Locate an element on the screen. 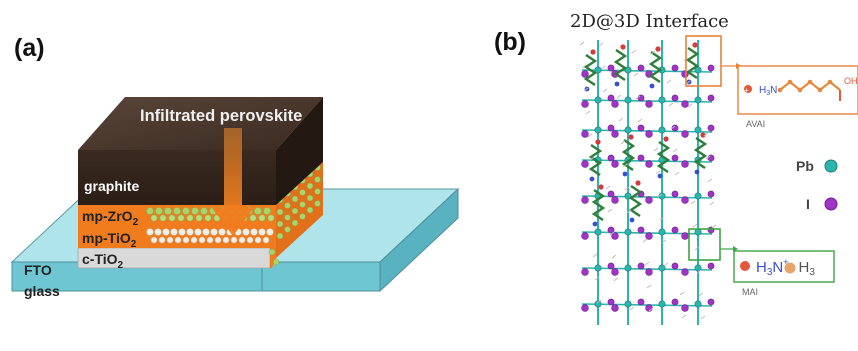  legend-pb-marker is located at coordinates (831, 166).